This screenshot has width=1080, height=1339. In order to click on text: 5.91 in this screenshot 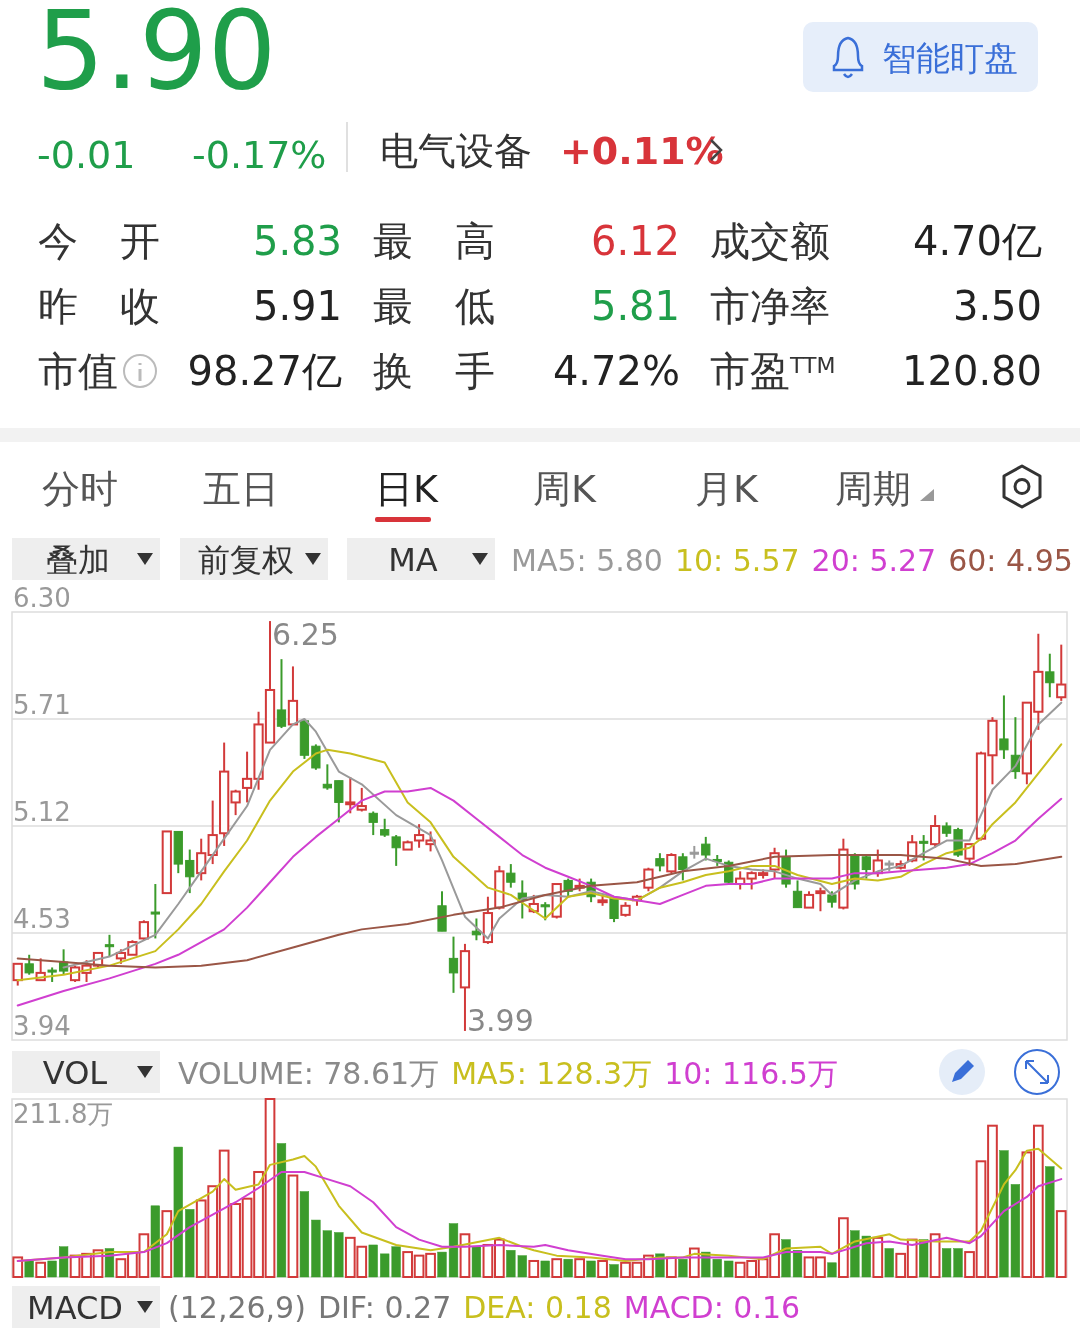, I will do `click(297, 306)`.